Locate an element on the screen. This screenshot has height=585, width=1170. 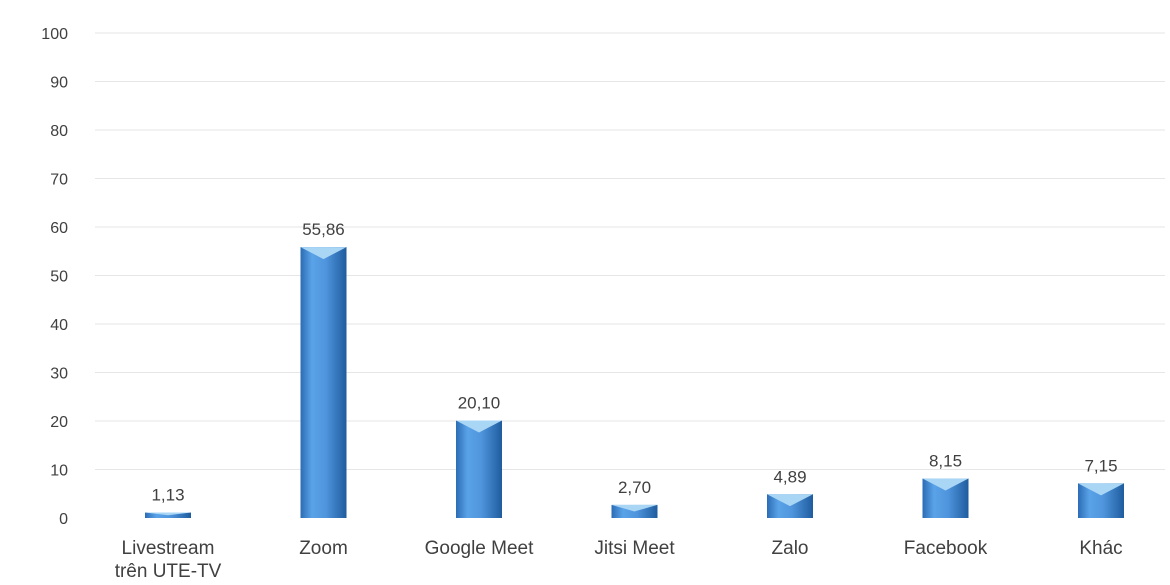
y-tick-label: 80 is located at coordinates (59, 131).